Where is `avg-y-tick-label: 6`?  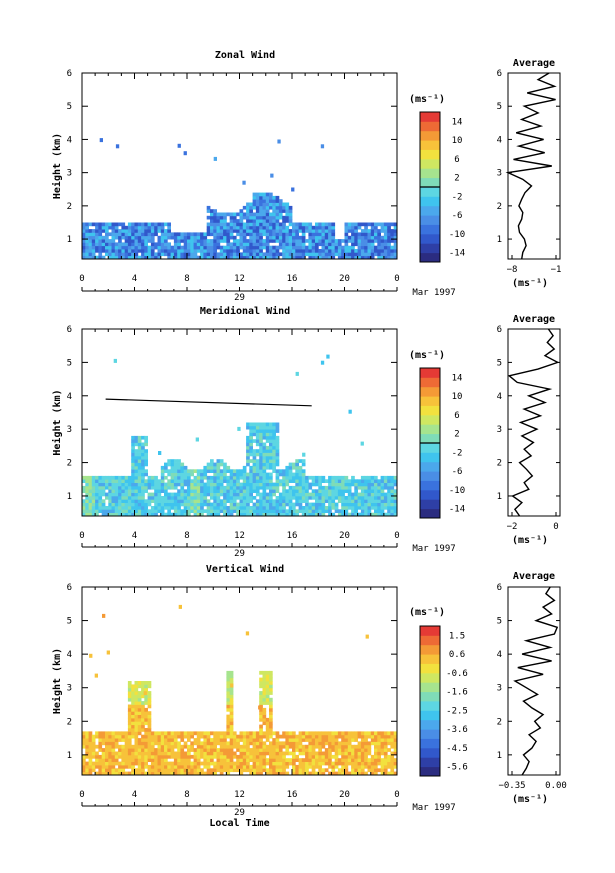
avg-y-tick-label: 6 is located at coordinates (499, 74).